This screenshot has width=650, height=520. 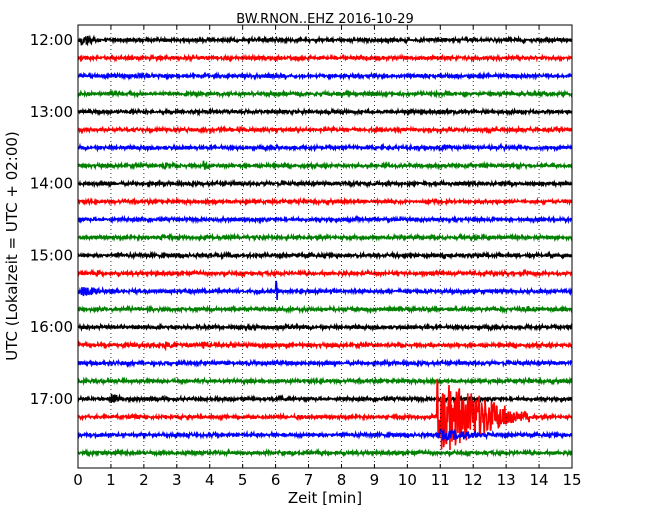 What do you see at coordinates (111, 480) in the screenshot?
I see `x-tick-label-1: 1` at bounding box center [111, 480].